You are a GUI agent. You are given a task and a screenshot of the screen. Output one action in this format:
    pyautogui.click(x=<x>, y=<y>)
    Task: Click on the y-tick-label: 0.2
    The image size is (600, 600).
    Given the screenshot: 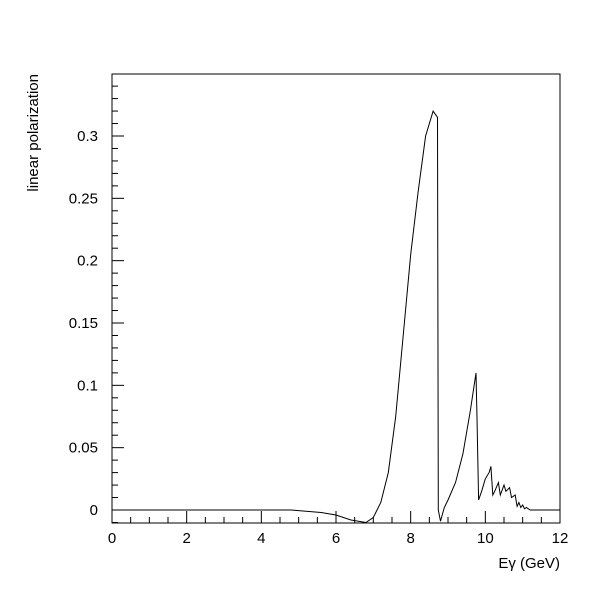 What is the action you would take?
    pyautogui.click(x=87, y=261)
    